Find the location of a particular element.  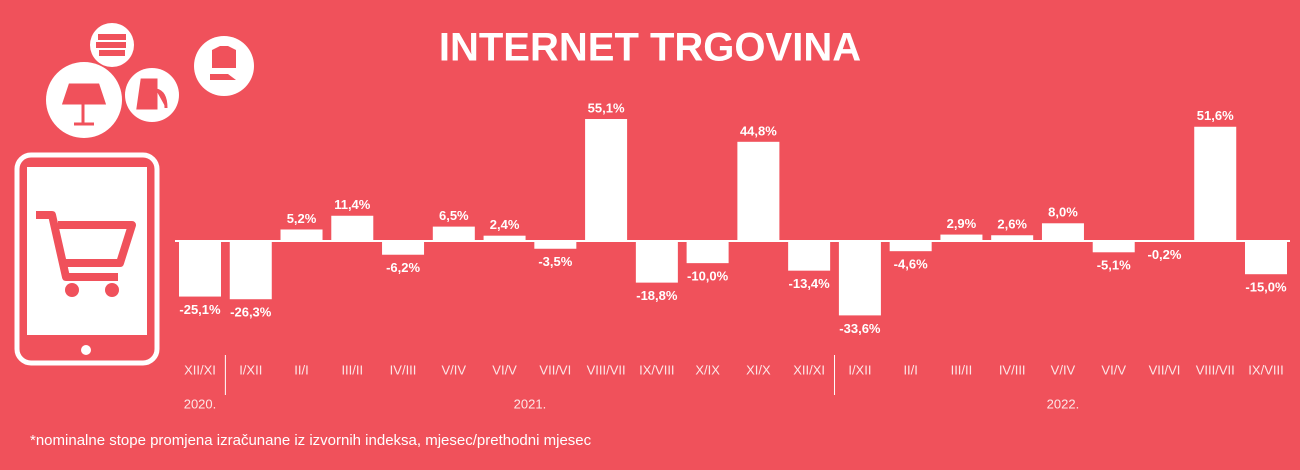

icons is located at coordinates (134, 194).